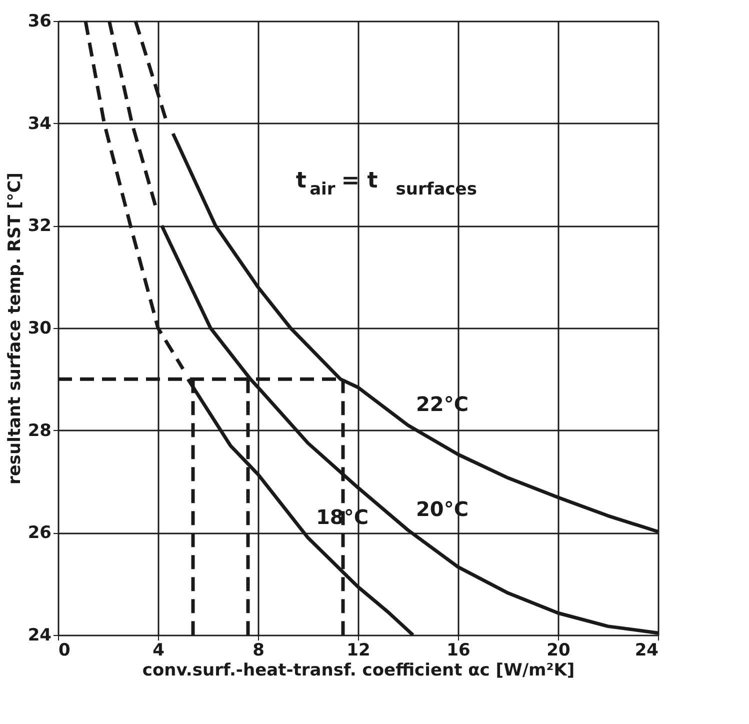 The image size is (749, 724). Describe the element at coordinates (358, 650) in the screenshot. I see `x-tick-label: 12` at that location.